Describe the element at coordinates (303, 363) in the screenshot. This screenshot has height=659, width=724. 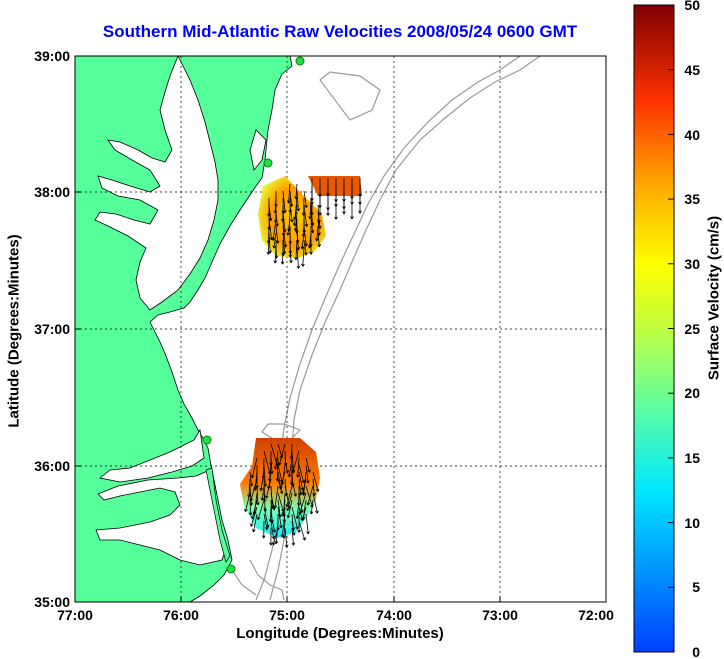
I see `velocity-arrows` at that location.